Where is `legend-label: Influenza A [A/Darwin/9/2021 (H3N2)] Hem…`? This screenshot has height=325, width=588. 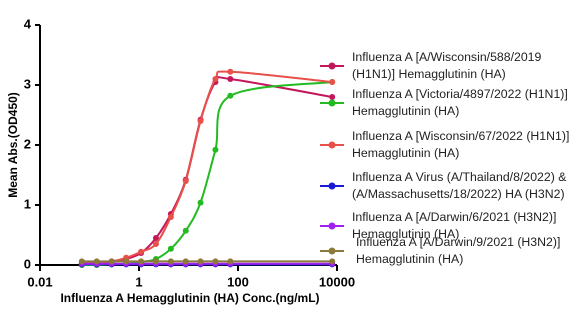
legend-label: Influenza A [A/Darwin/9/2021 (H3N2)] Hem… is located at coordinates (458, 250).